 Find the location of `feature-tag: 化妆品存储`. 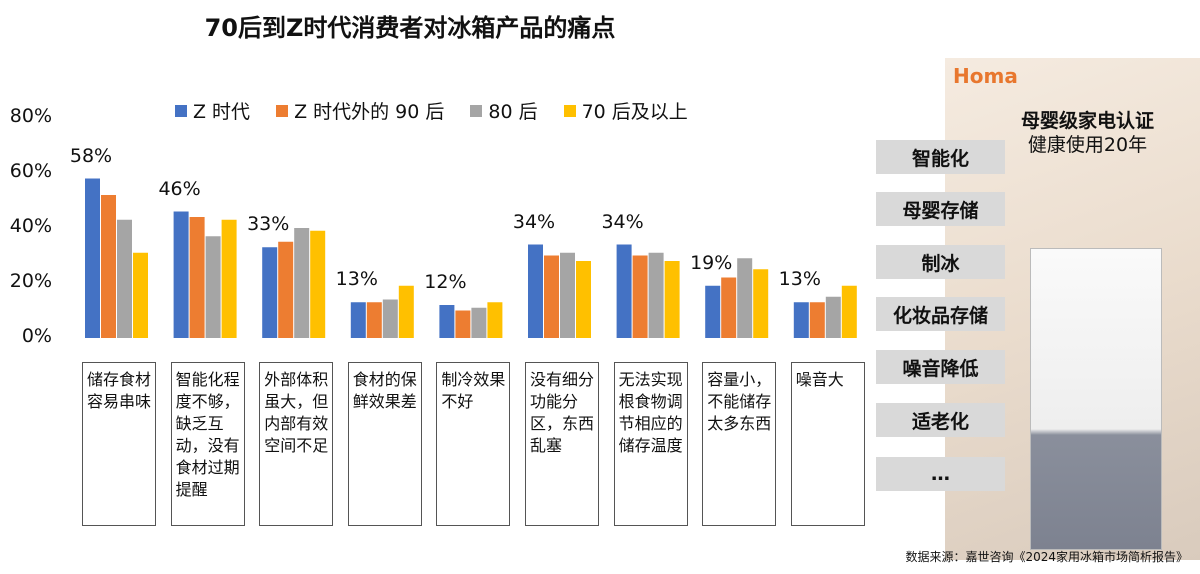

feature-tag: 化妆品存储 is located at coordinates (940, 314).